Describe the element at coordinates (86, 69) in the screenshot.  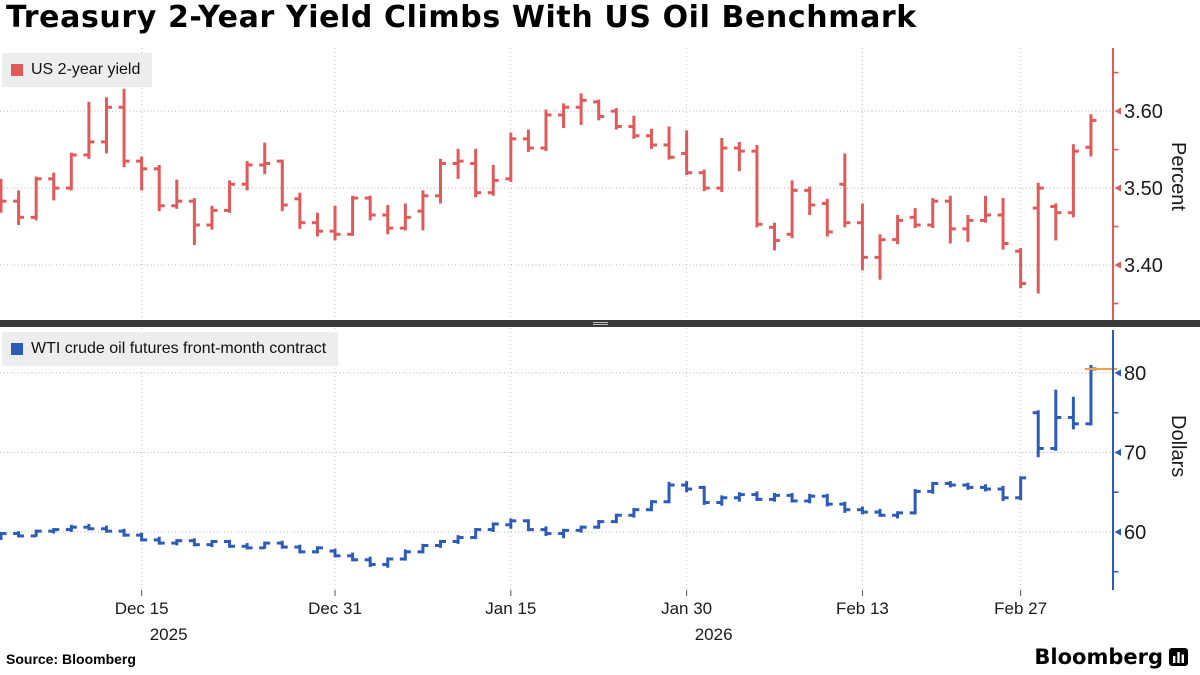
I see `yield-legend-label: US 2-year yield` at that location.